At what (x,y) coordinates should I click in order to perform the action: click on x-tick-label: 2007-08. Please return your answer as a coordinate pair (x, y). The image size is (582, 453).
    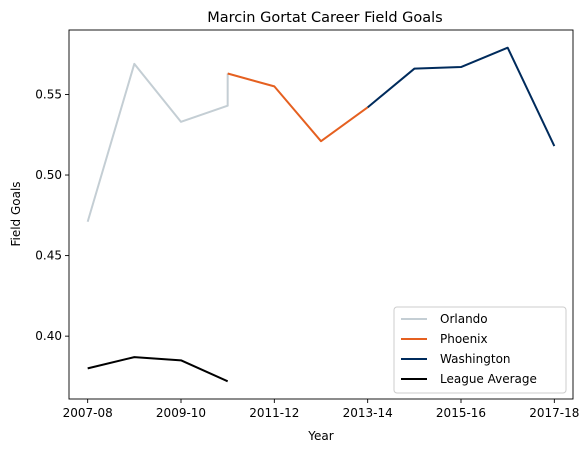
    Looking at the image, I should click on (88, 413).